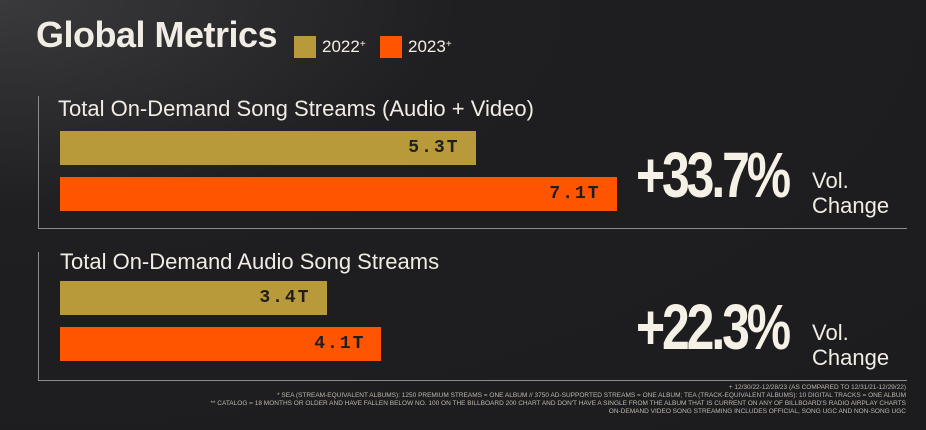 The image size is (926, 430). Describe the element at coordinates (221, 344) in the screenshot. I see `chart-2-bar-2023` at that location.